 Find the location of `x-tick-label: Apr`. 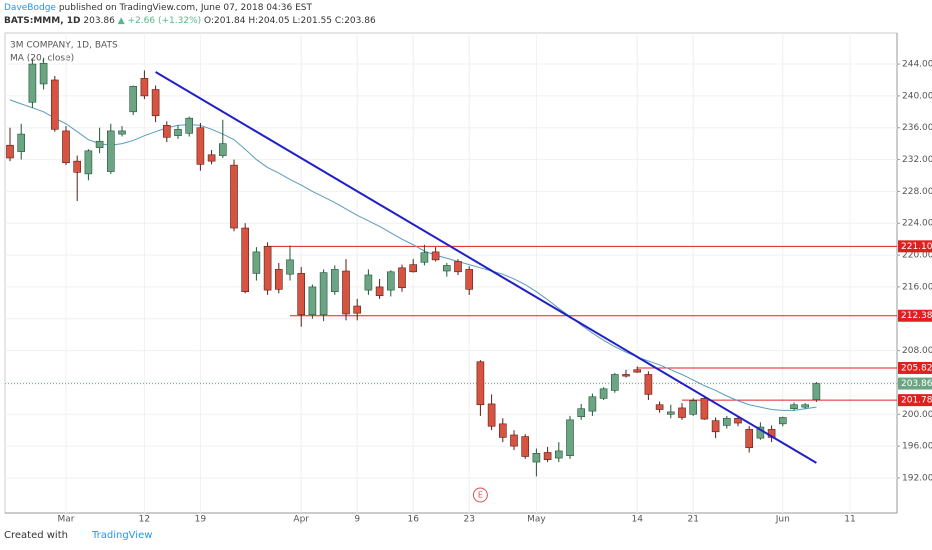

x-tick-label: Apr is located at coordinates (301, 520).